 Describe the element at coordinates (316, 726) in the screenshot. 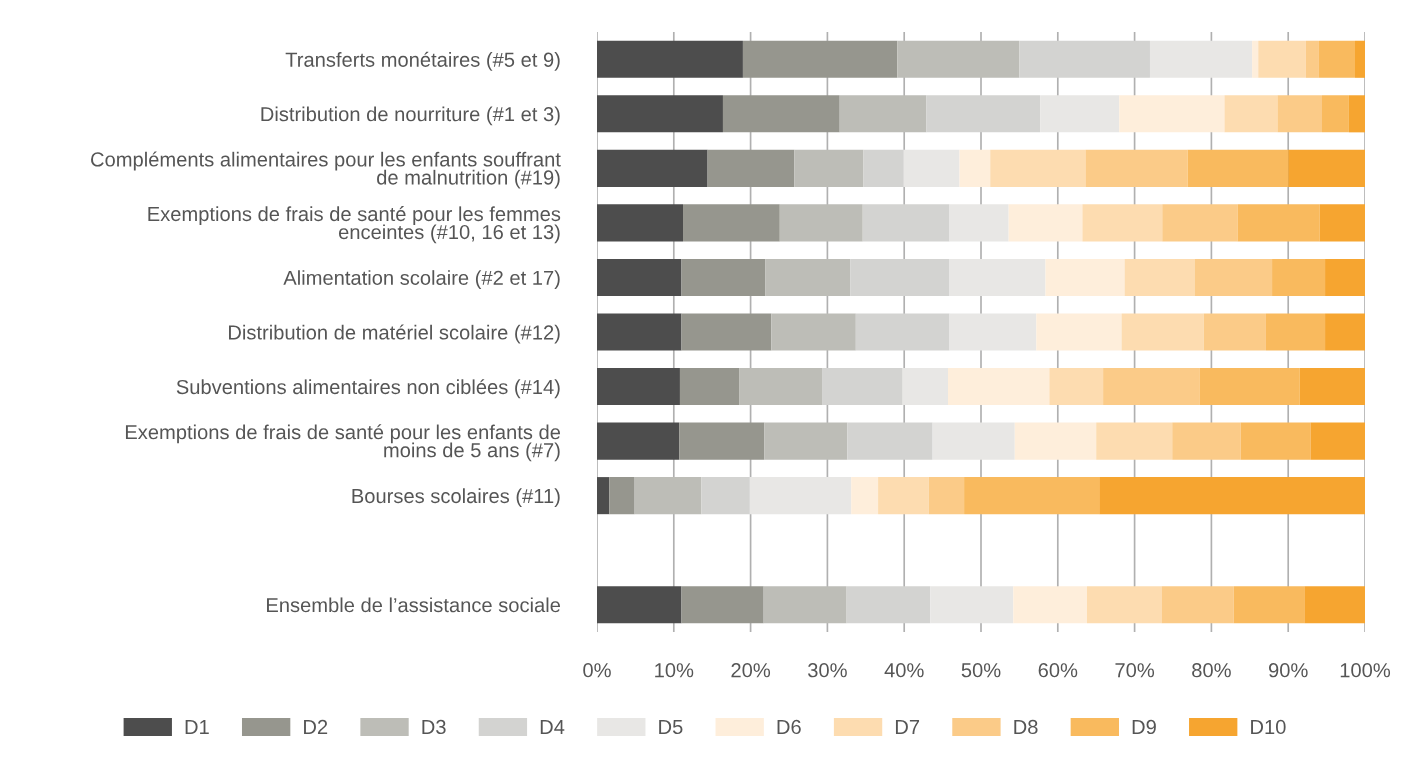

I see `legend-label: D2` at that location.